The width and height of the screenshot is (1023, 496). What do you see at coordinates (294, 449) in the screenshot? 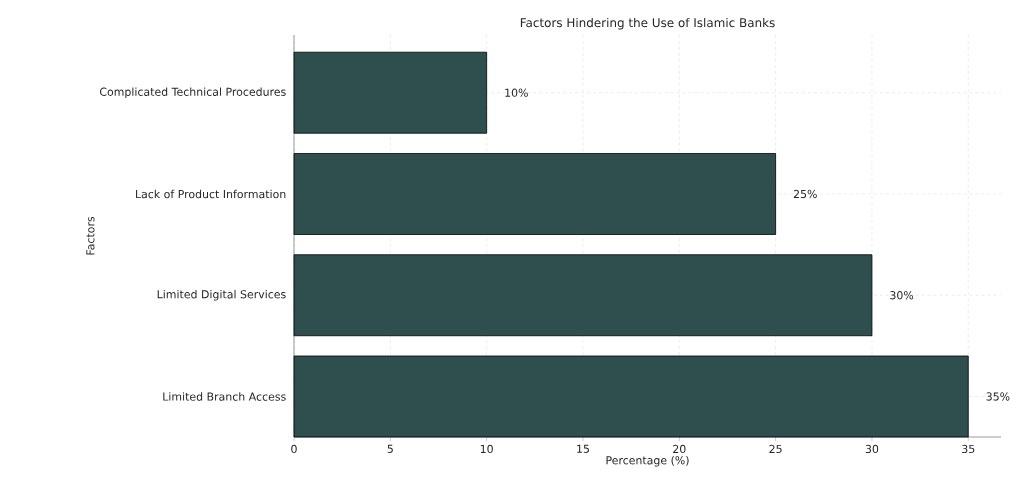
I see `x-tick-label: 0` at bounding box center [294, 449].